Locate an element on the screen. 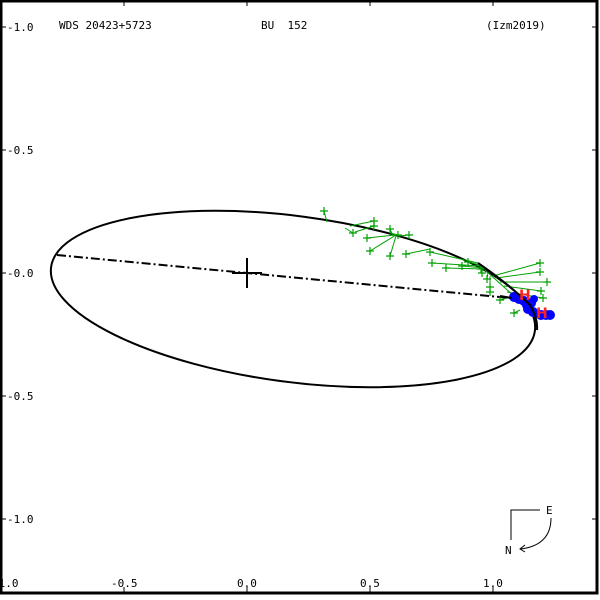 The width and height of the screenshot is (600, 600). hipparcos-measures: H H is located at coordinates (533, 305).